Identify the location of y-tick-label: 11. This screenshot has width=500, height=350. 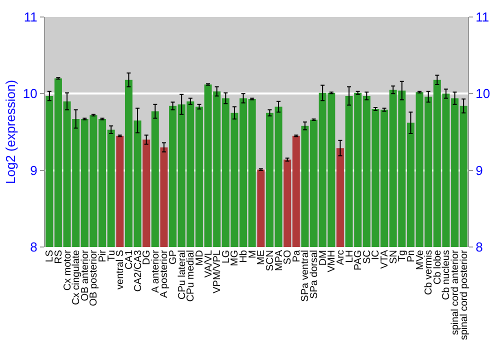
(31, 17).